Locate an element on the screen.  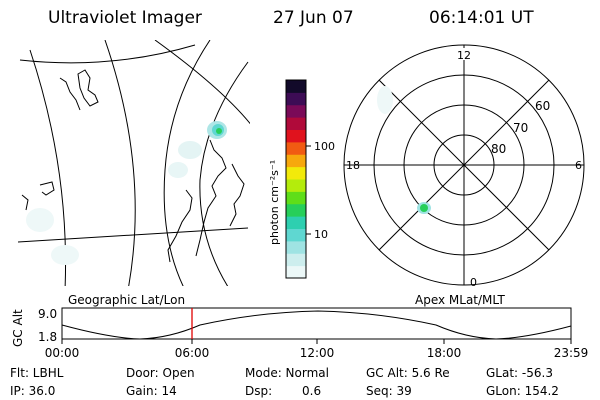
mlat-label: 60 is located at coordinates (542, 106).